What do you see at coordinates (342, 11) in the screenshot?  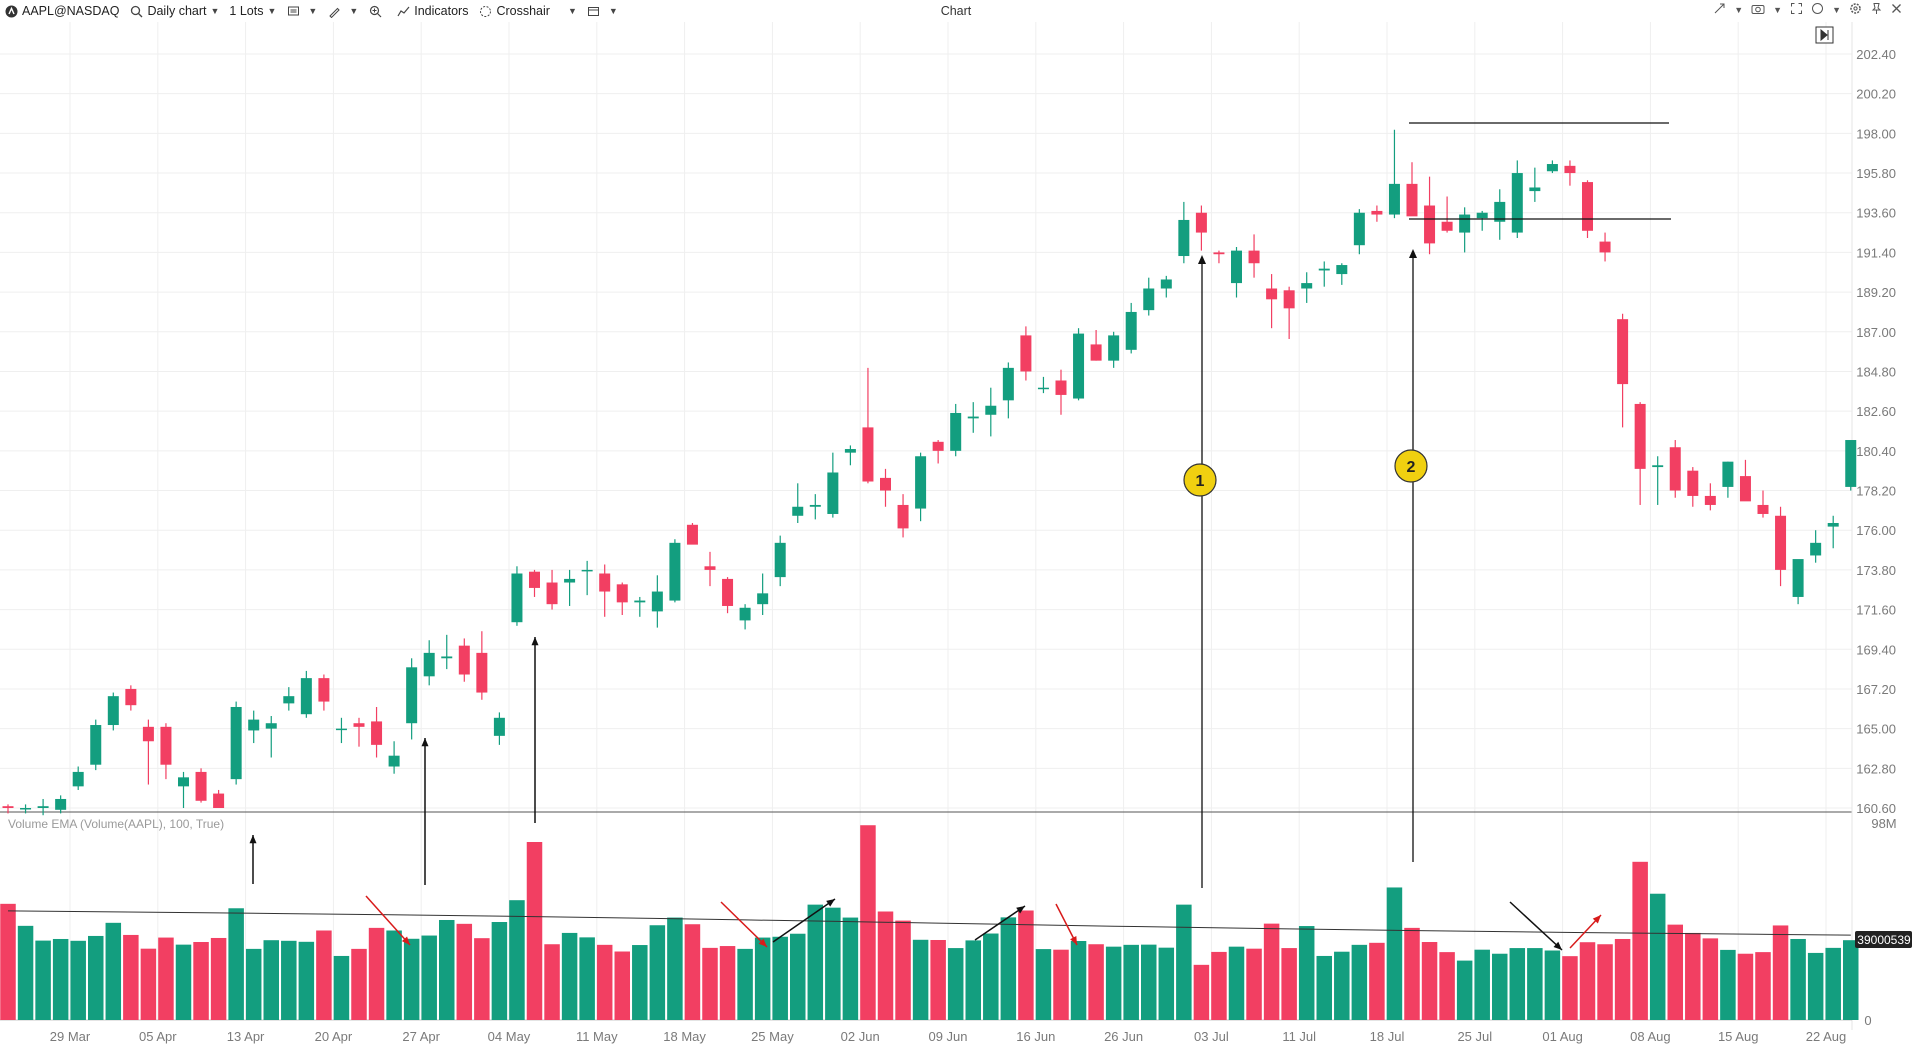 I see `draw-button: ▼` at bounding box center [342, 11].